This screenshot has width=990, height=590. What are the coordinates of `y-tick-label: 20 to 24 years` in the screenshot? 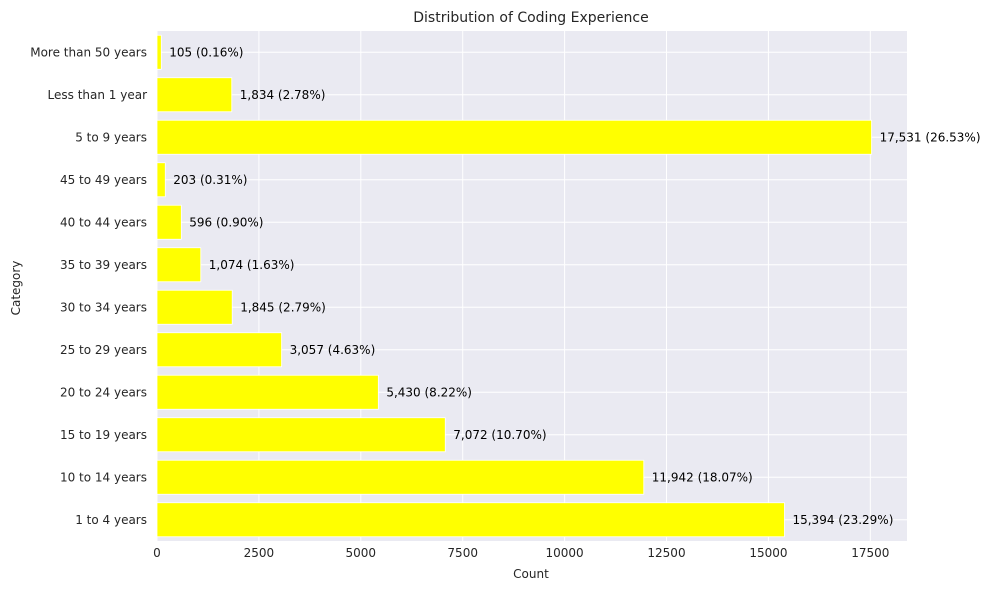 It's located at (103, 392).